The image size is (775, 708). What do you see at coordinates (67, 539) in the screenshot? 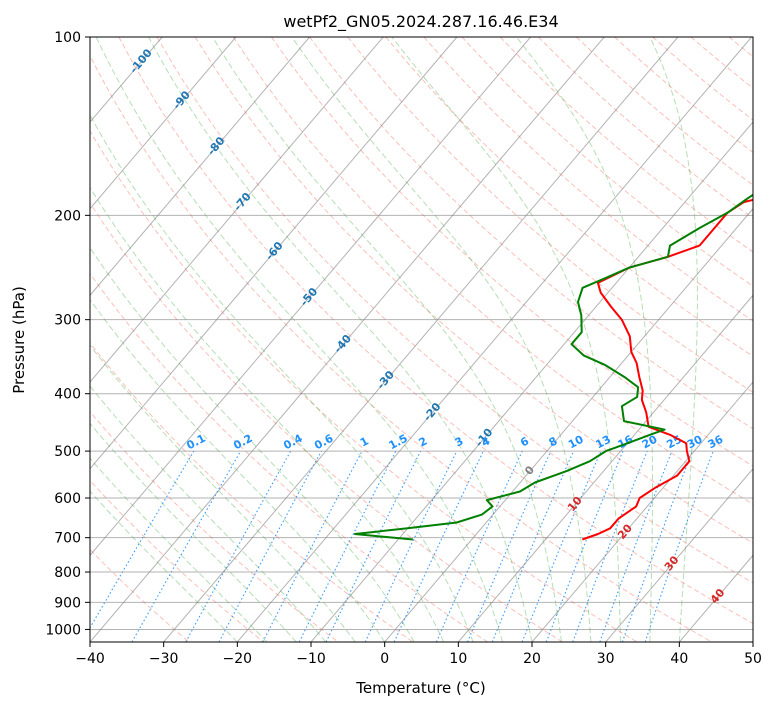
I see `y-tick-label: 700` at bounding box center [67, 539].